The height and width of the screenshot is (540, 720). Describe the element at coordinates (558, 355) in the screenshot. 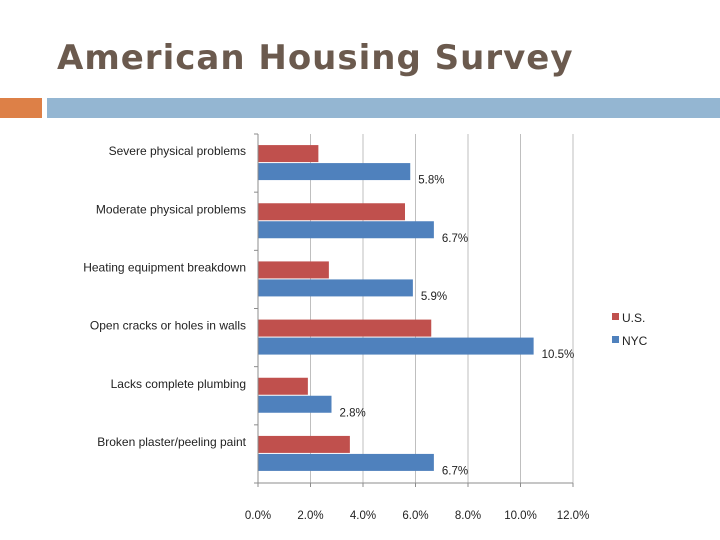

I see `data-label: 10.5%` at that location.